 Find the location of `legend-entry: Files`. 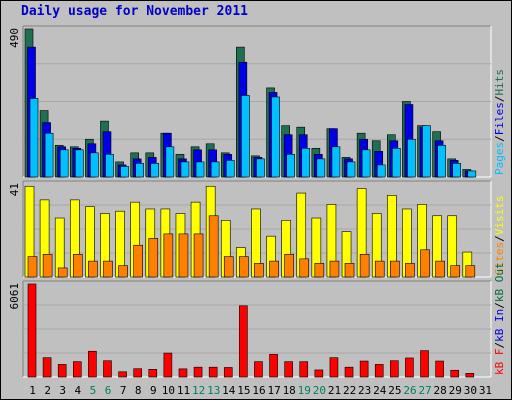

legend-entry: Files is located at coordinates (499, 118).